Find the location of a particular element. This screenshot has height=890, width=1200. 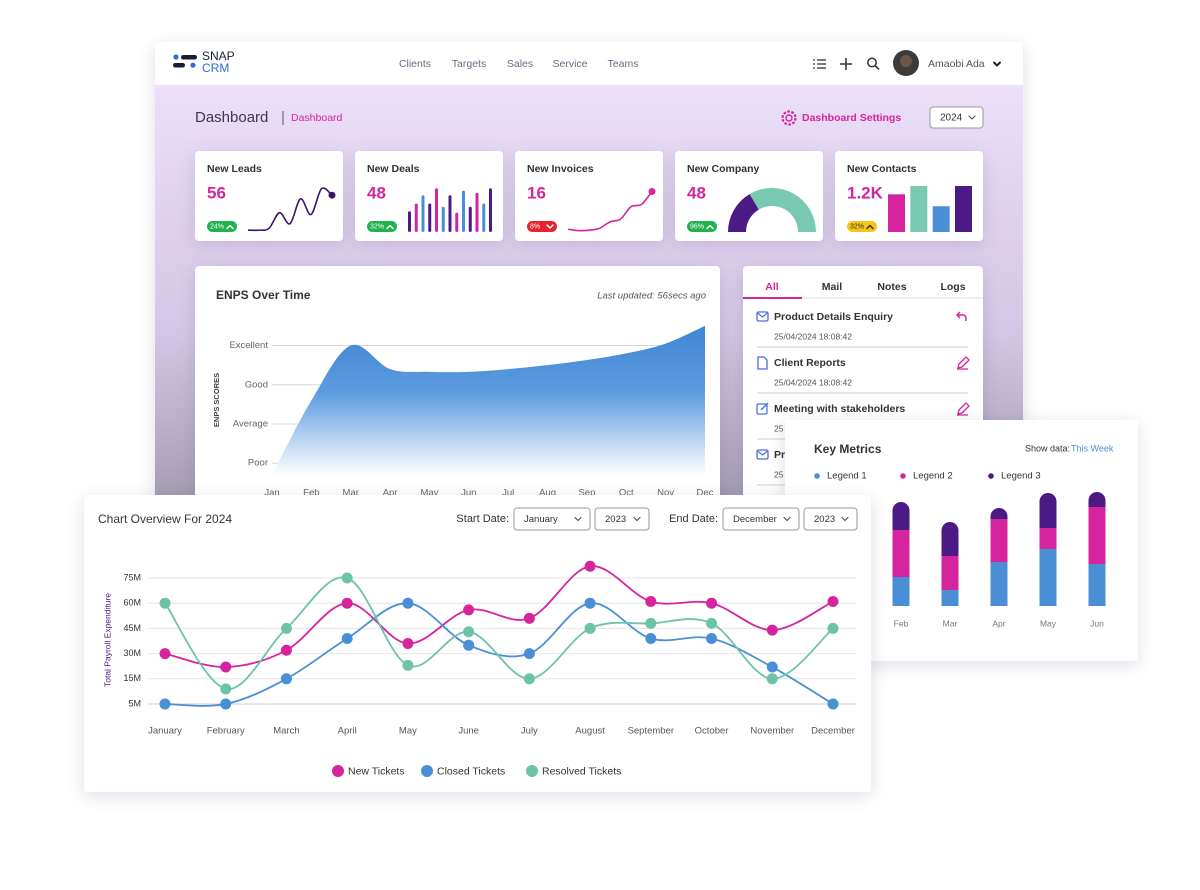

settings-icon is located at coordinates (789, 118).